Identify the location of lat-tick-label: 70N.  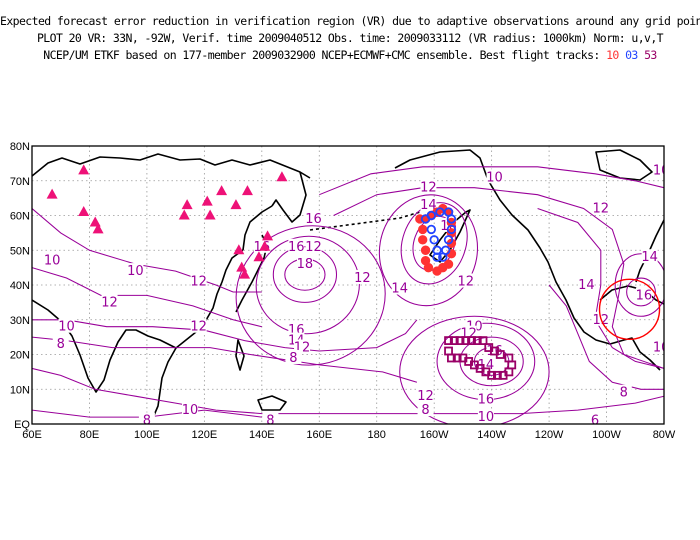
(20, 182).